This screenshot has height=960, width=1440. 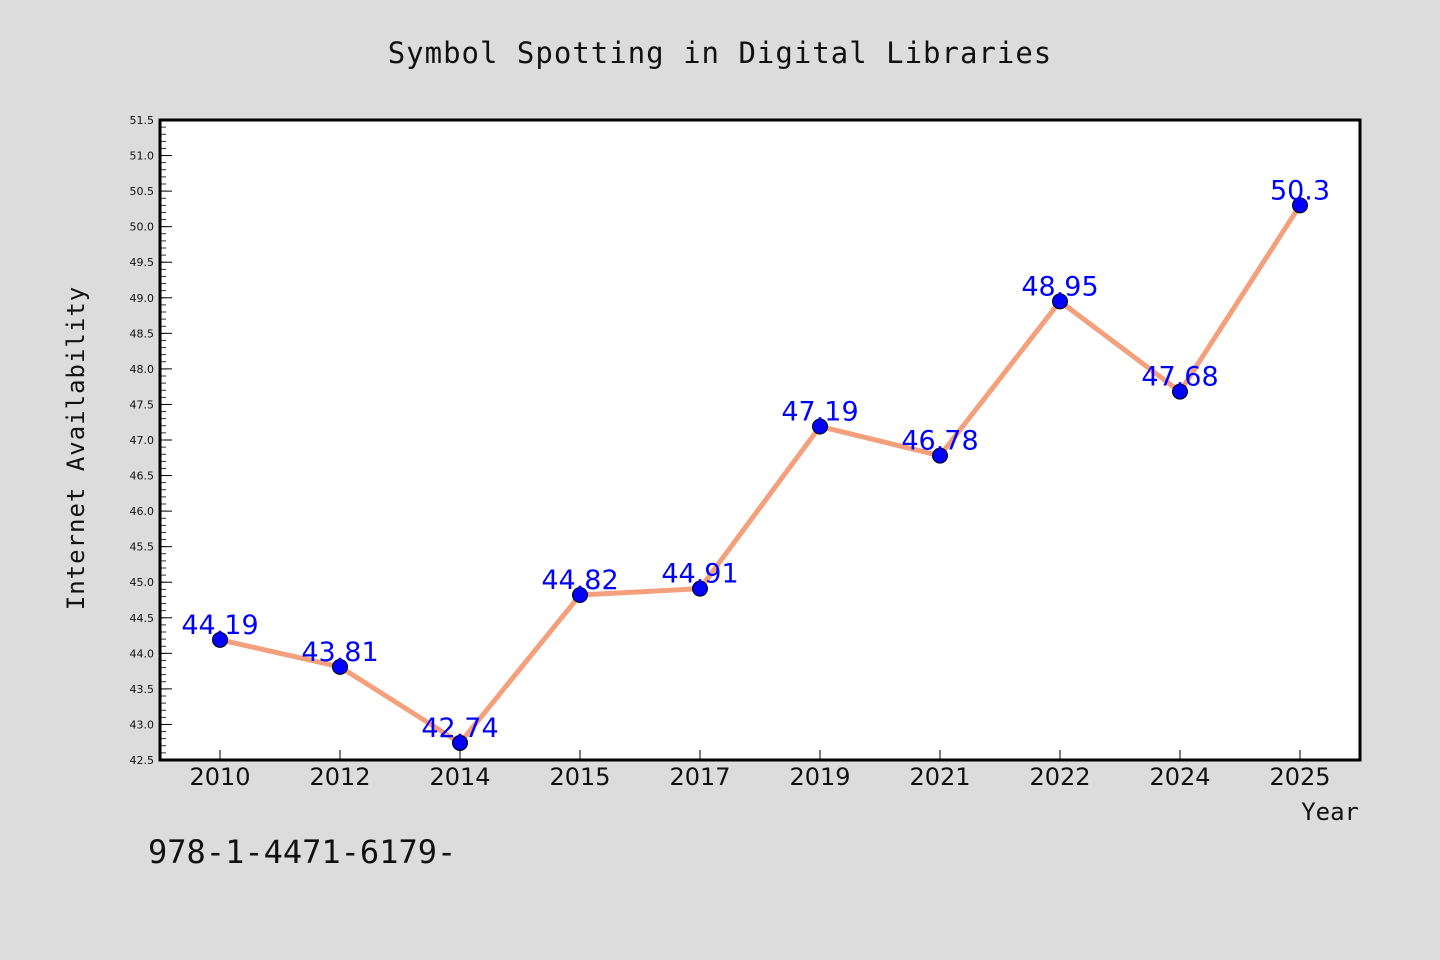 I want to click on y-tick-label: 51.5, so click(x=142, y=120).